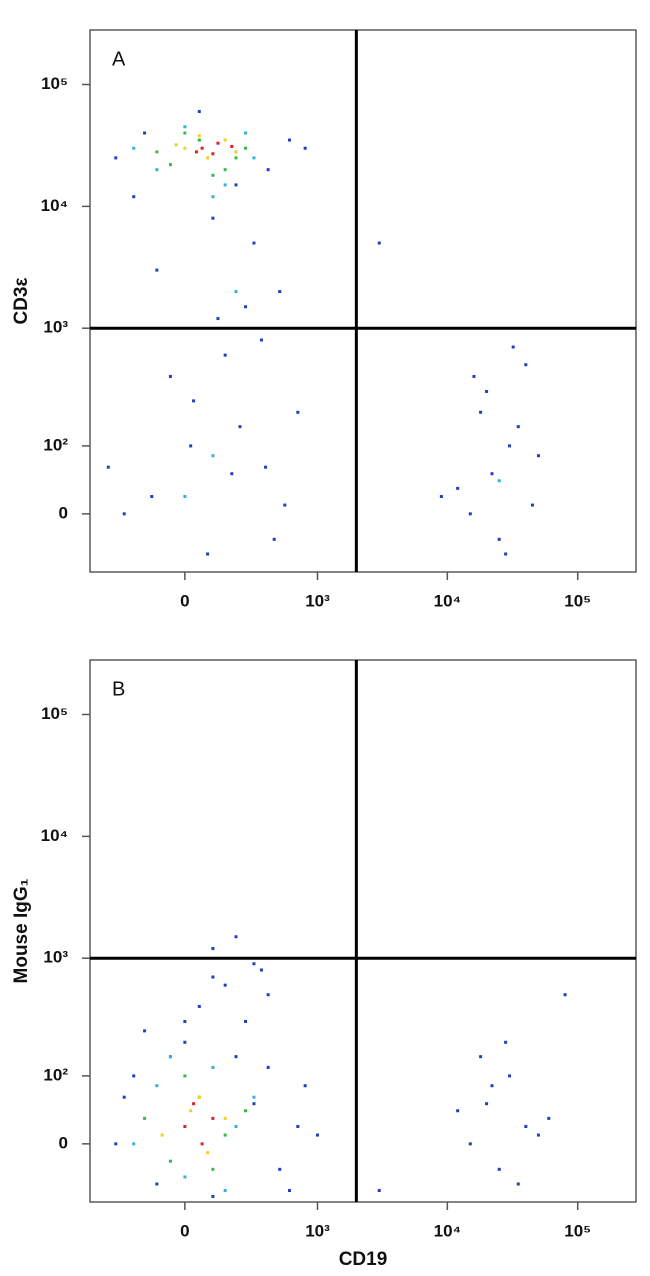 The width and height of the screenshot is (650, 1276). What do you see at coordinates (184, 1230) in the screenshot?
I see `x-tick-label: 0` at bounding box center [184, 1230].